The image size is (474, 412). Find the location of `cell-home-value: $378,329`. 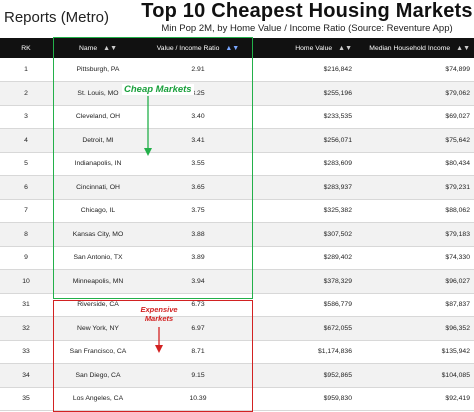

cell-home-value: $378,329 is located at coordinates (304, 281).